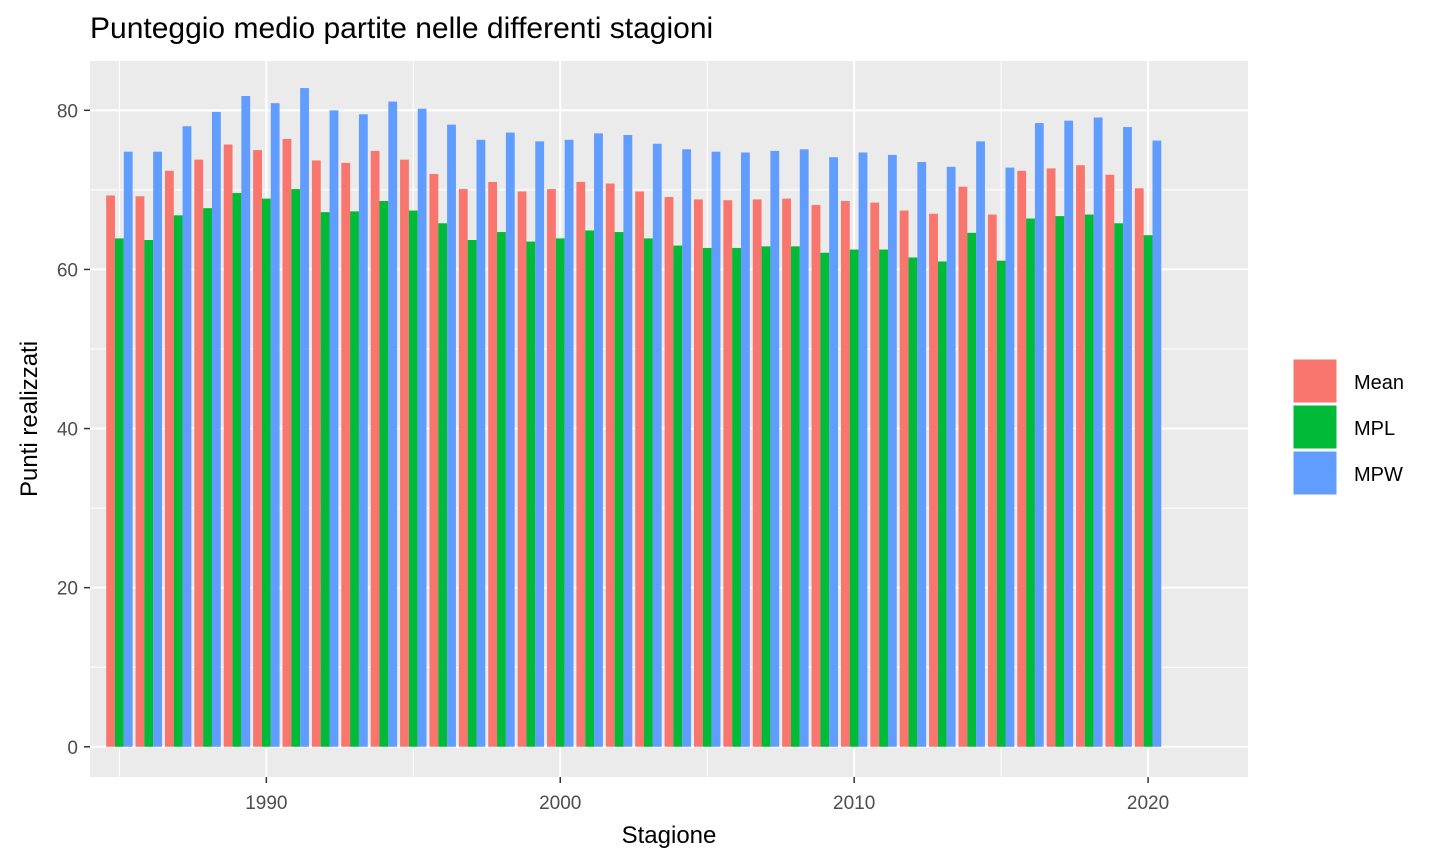 Image resolution: width=1440 pixels, height=864 pixels. What do you see at coordinates (522, 469) in the screenshot?
I see `bar-mean-1999` at bounding box center [522, 469].